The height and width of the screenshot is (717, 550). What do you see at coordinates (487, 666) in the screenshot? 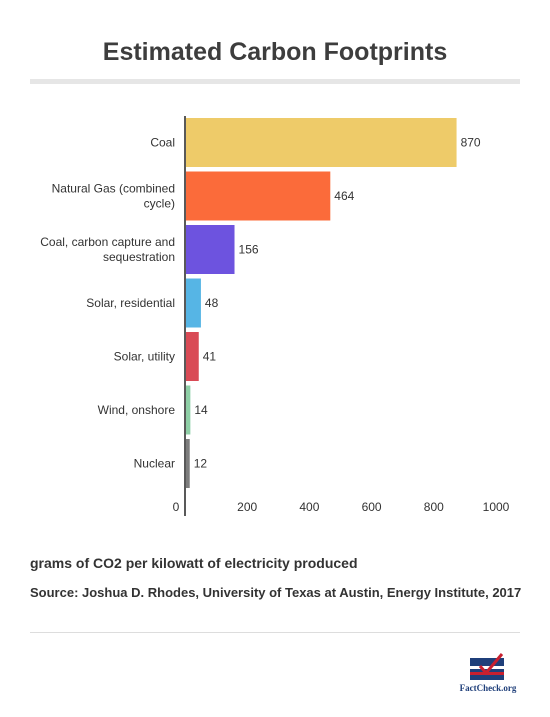
I see `flag-check-icon` at bounding box center [487, 666].